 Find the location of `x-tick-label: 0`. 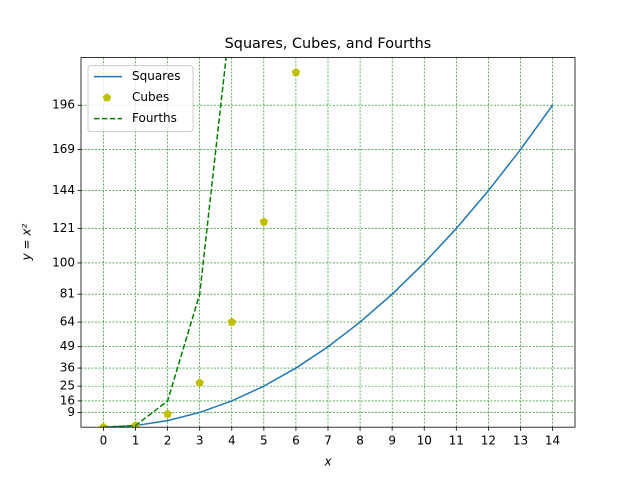

x-tick-label: 0 is located at coordinates (104, 441).